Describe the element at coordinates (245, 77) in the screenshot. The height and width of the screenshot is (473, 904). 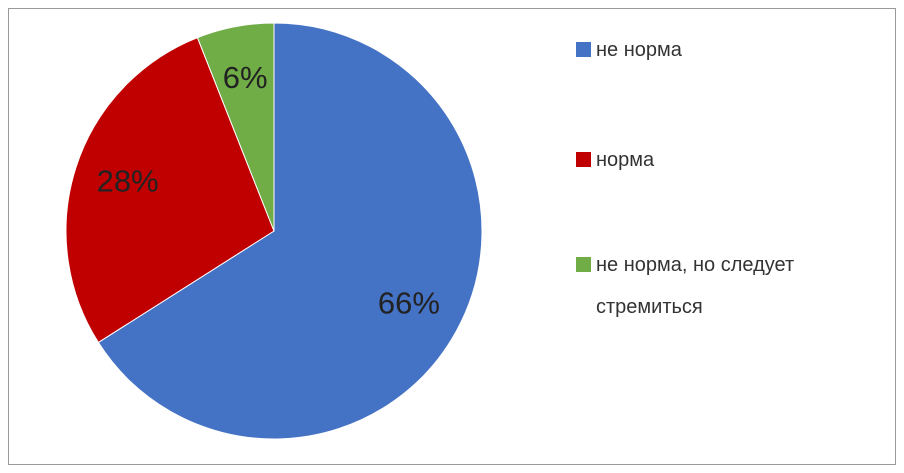
I see `data-label: 6%` at that location.